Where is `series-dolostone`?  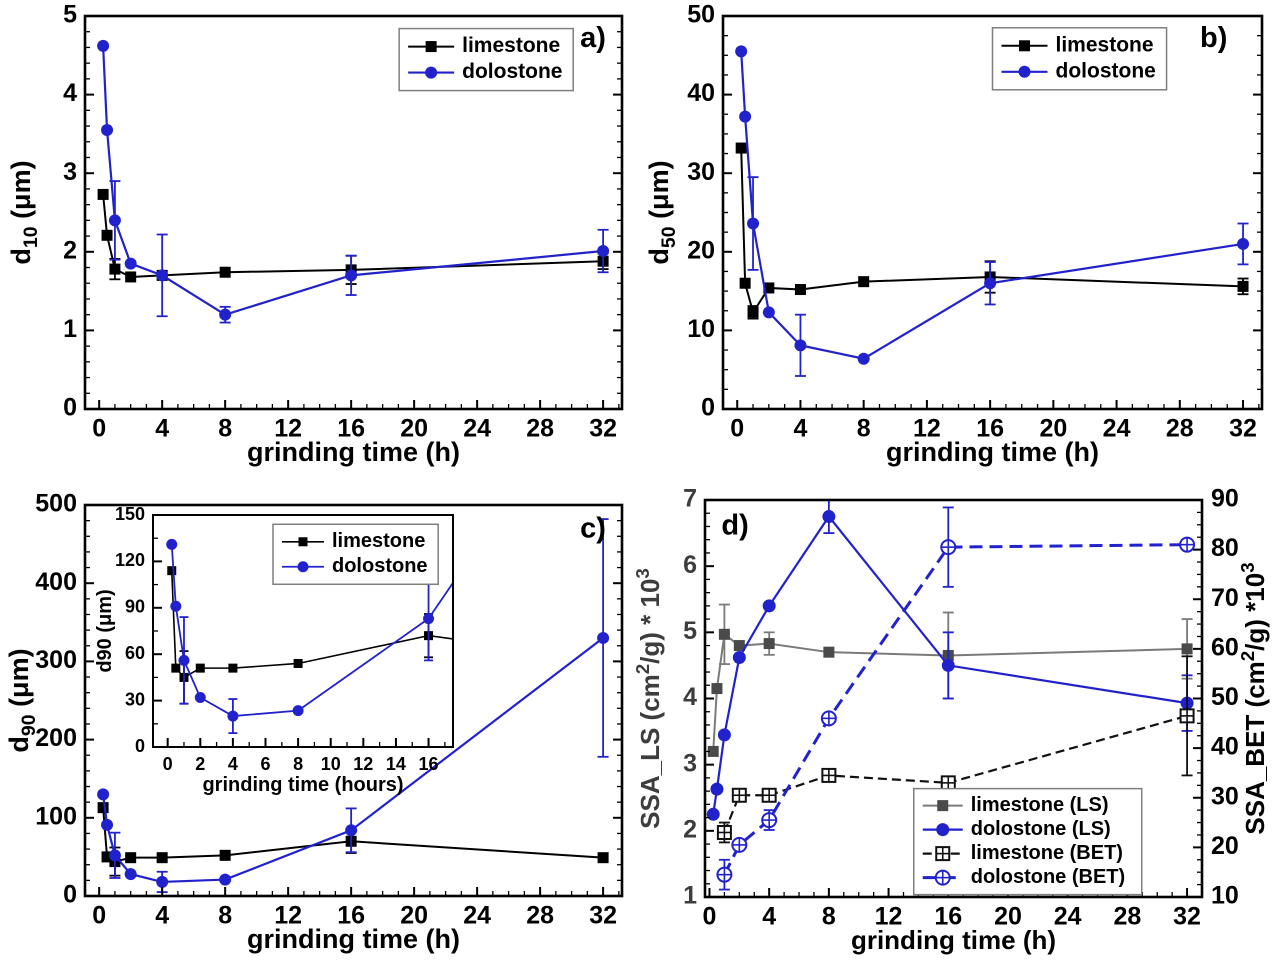 series-dolostone is located at coordinates (992, 211).